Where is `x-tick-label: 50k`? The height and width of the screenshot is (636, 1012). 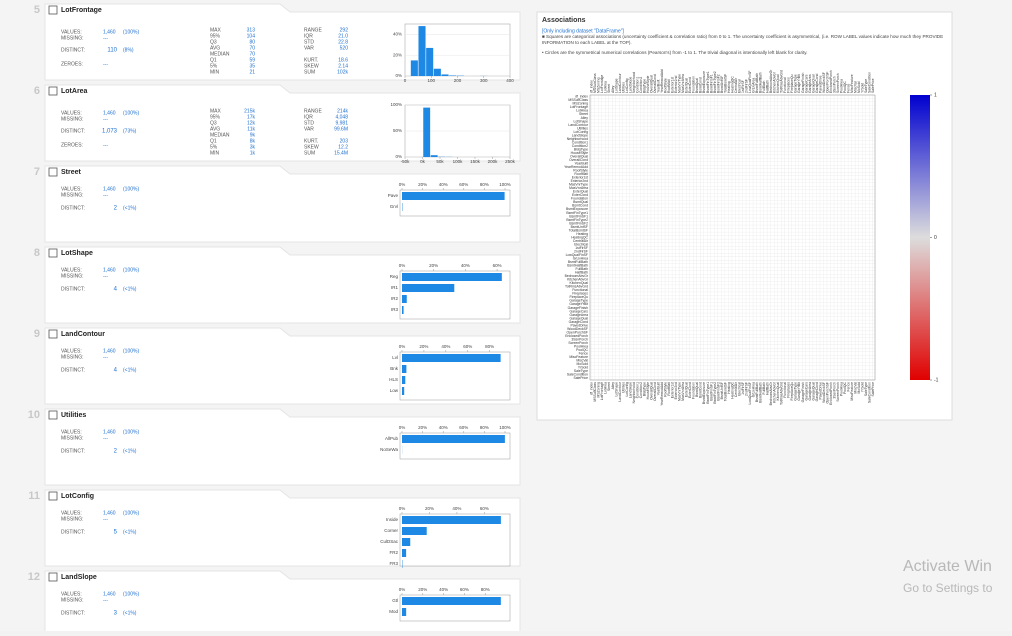
x-tick-label: 50k is located at coordinates (440, 161).